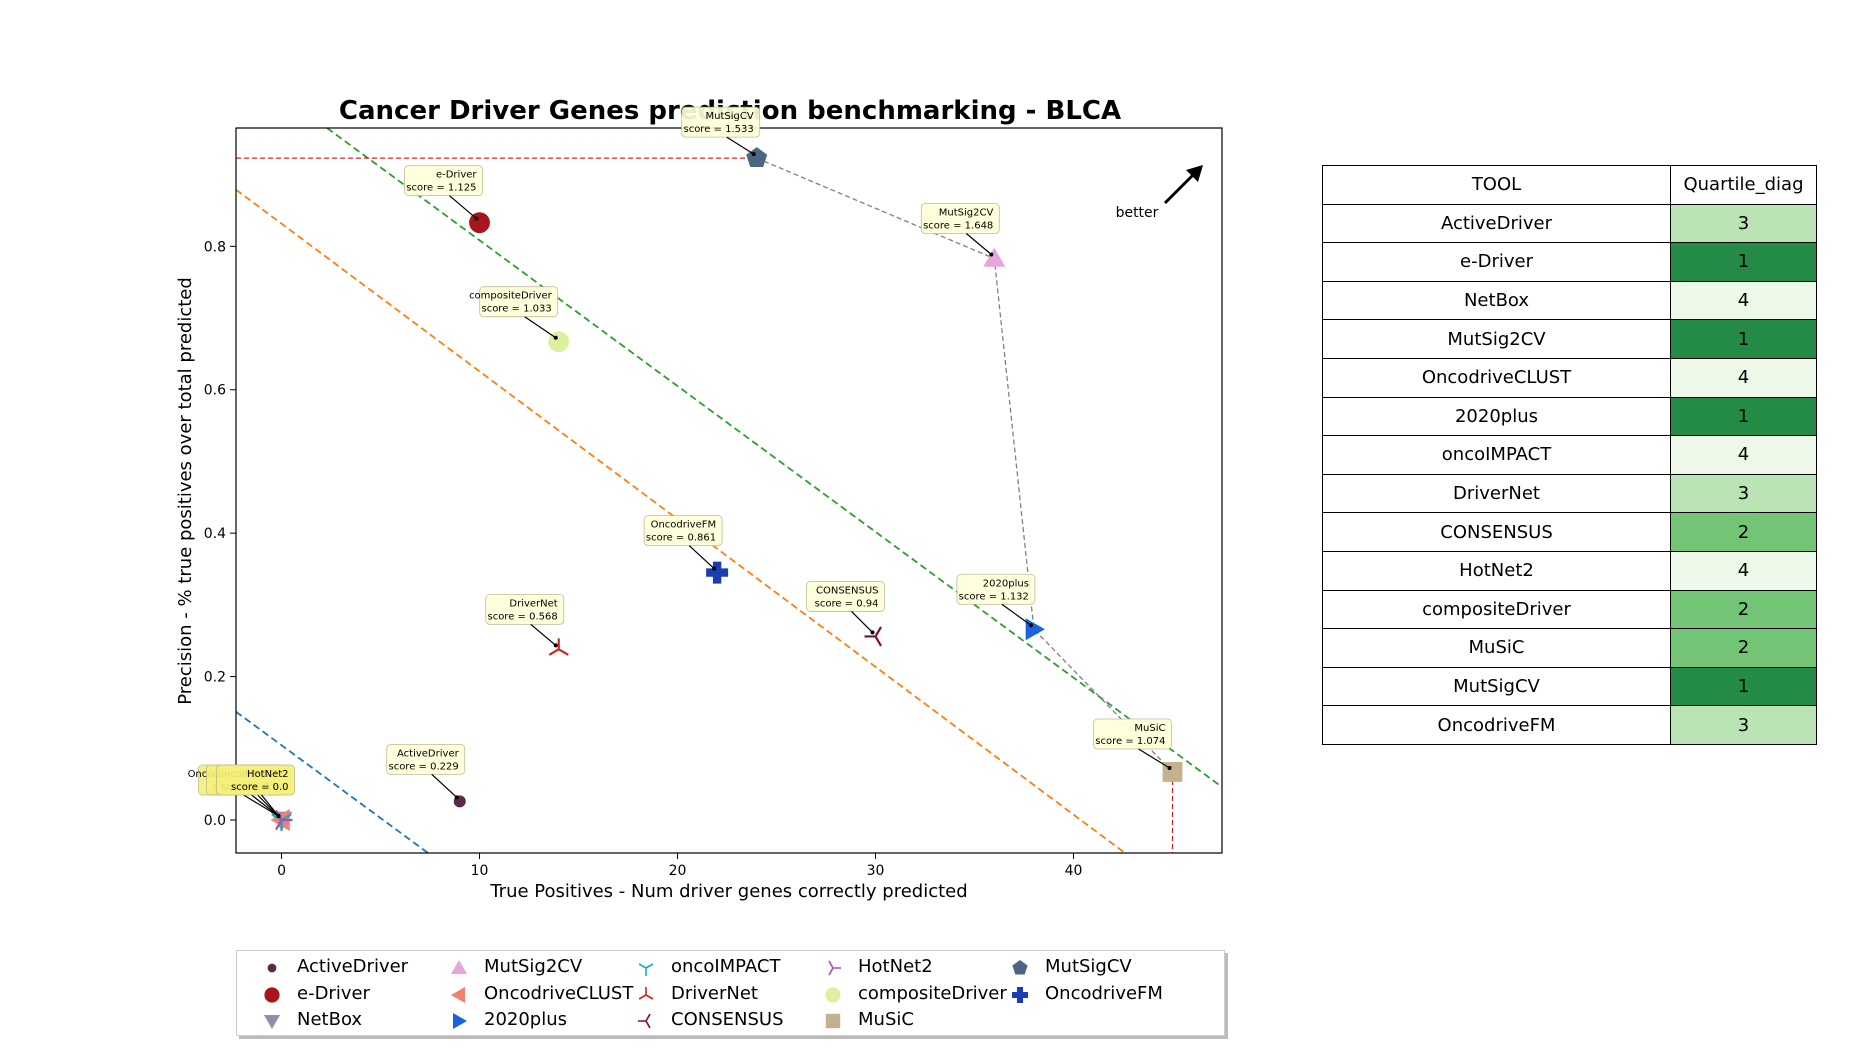  What do you see at coordinates (441, 188) in the screenshot?
I see `annotation-score: score = 1.125` at bounding box center [441, 188].